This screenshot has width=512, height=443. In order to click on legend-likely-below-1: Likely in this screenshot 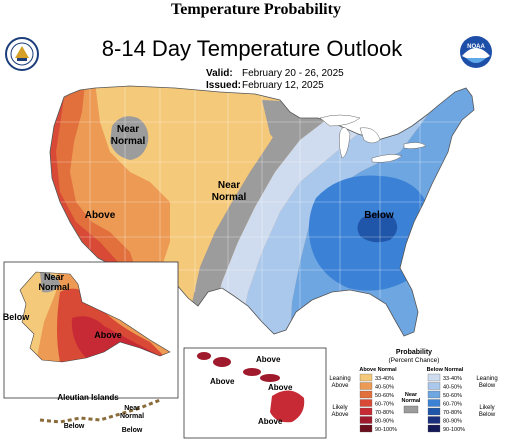, I will do `click(486, 408)`.